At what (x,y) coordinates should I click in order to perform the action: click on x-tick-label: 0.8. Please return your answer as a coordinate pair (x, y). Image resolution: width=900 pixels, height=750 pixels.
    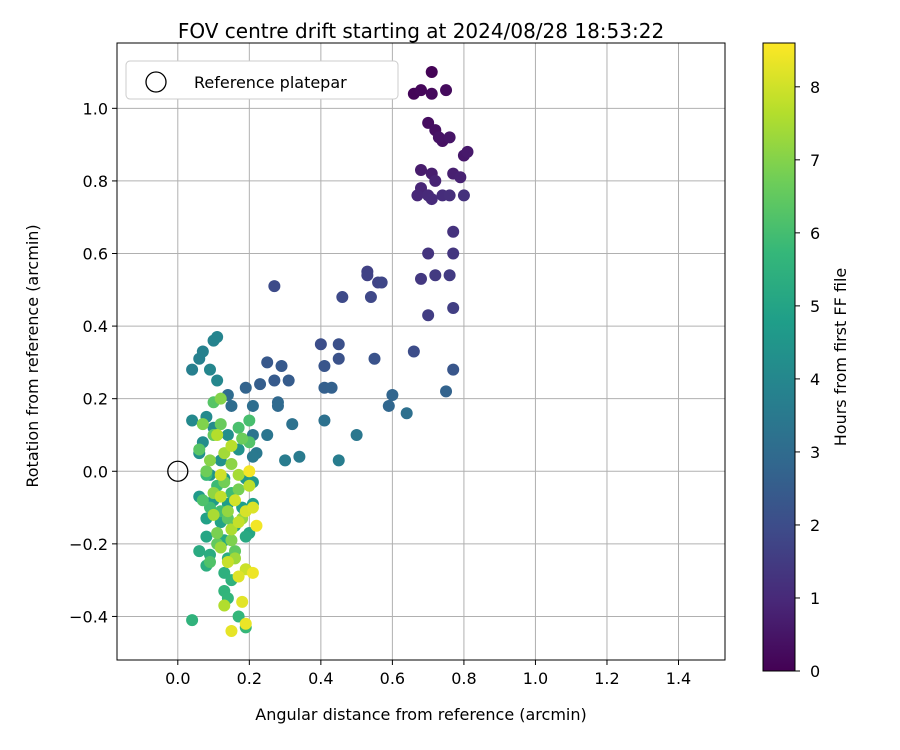
    Looking at the image, I should click on (463, 678).